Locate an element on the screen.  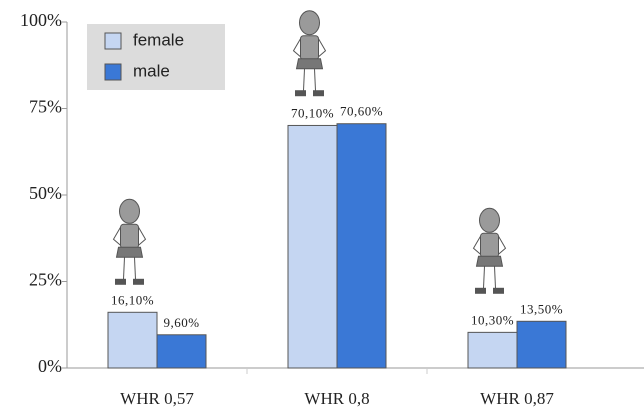
y-tick-label: 25% is located at coordinates (45, 280).